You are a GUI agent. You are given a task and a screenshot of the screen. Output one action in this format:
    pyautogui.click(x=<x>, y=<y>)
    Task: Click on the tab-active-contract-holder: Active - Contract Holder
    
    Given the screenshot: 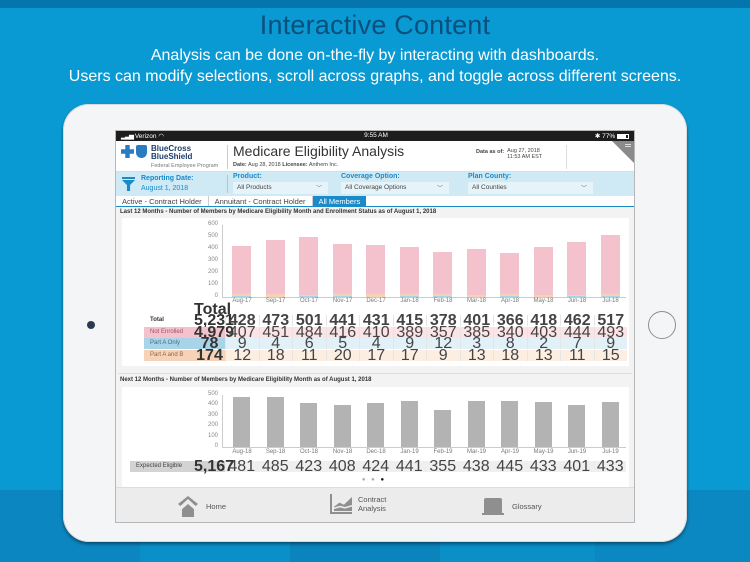 What is the action you would take?
    pyautogui.click(x=162, y=201)
    